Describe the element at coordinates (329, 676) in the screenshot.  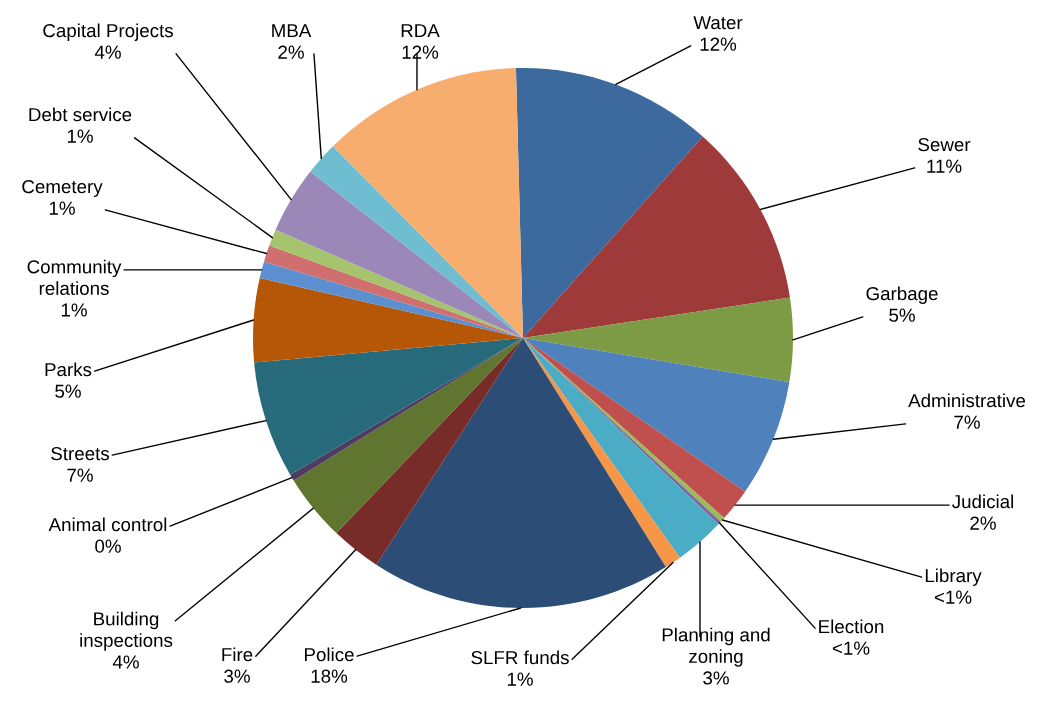
I see `data-label: 18%` at that location.